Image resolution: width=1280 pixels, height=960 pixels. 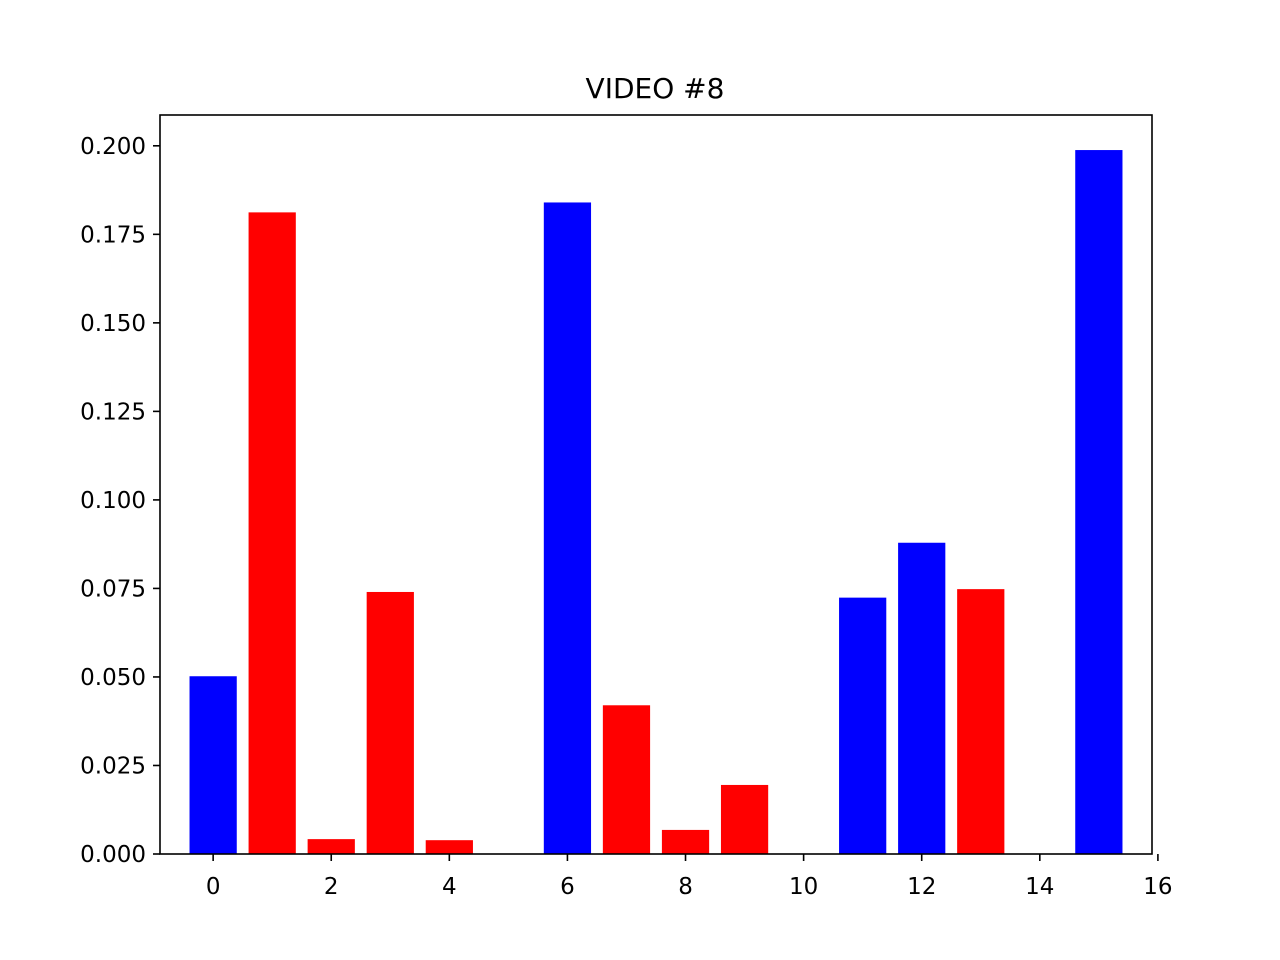 What do you see at coordinates (744, 819) in the screenshot?
I see `bar-x9` at bounding box center [744, 819].